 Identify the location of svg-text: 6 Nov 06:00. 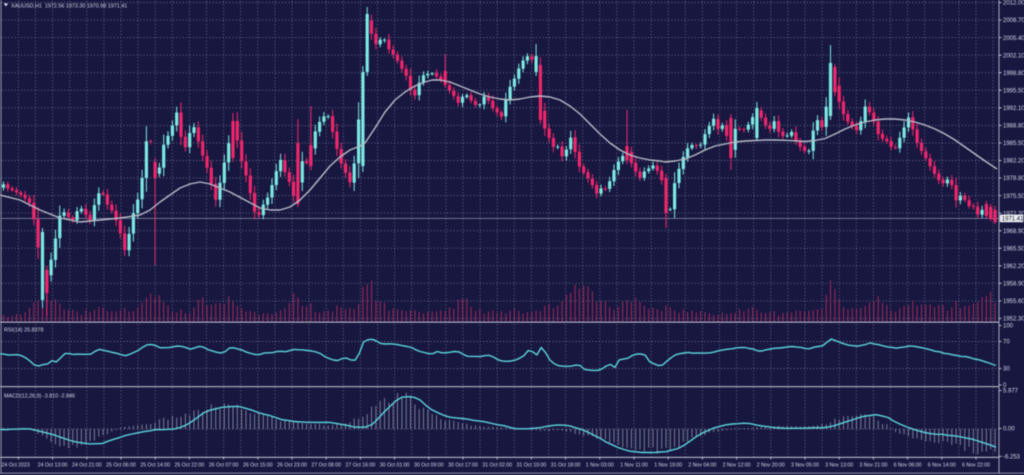
(908, 466).